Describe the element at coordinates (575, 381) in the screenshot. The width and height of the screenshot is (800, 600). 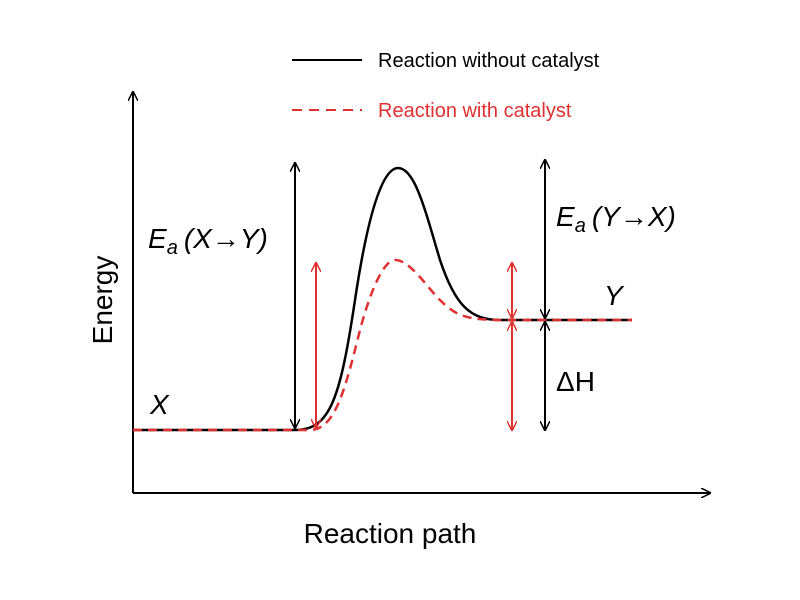
I see `delta-h-label: ΔH` at that location.